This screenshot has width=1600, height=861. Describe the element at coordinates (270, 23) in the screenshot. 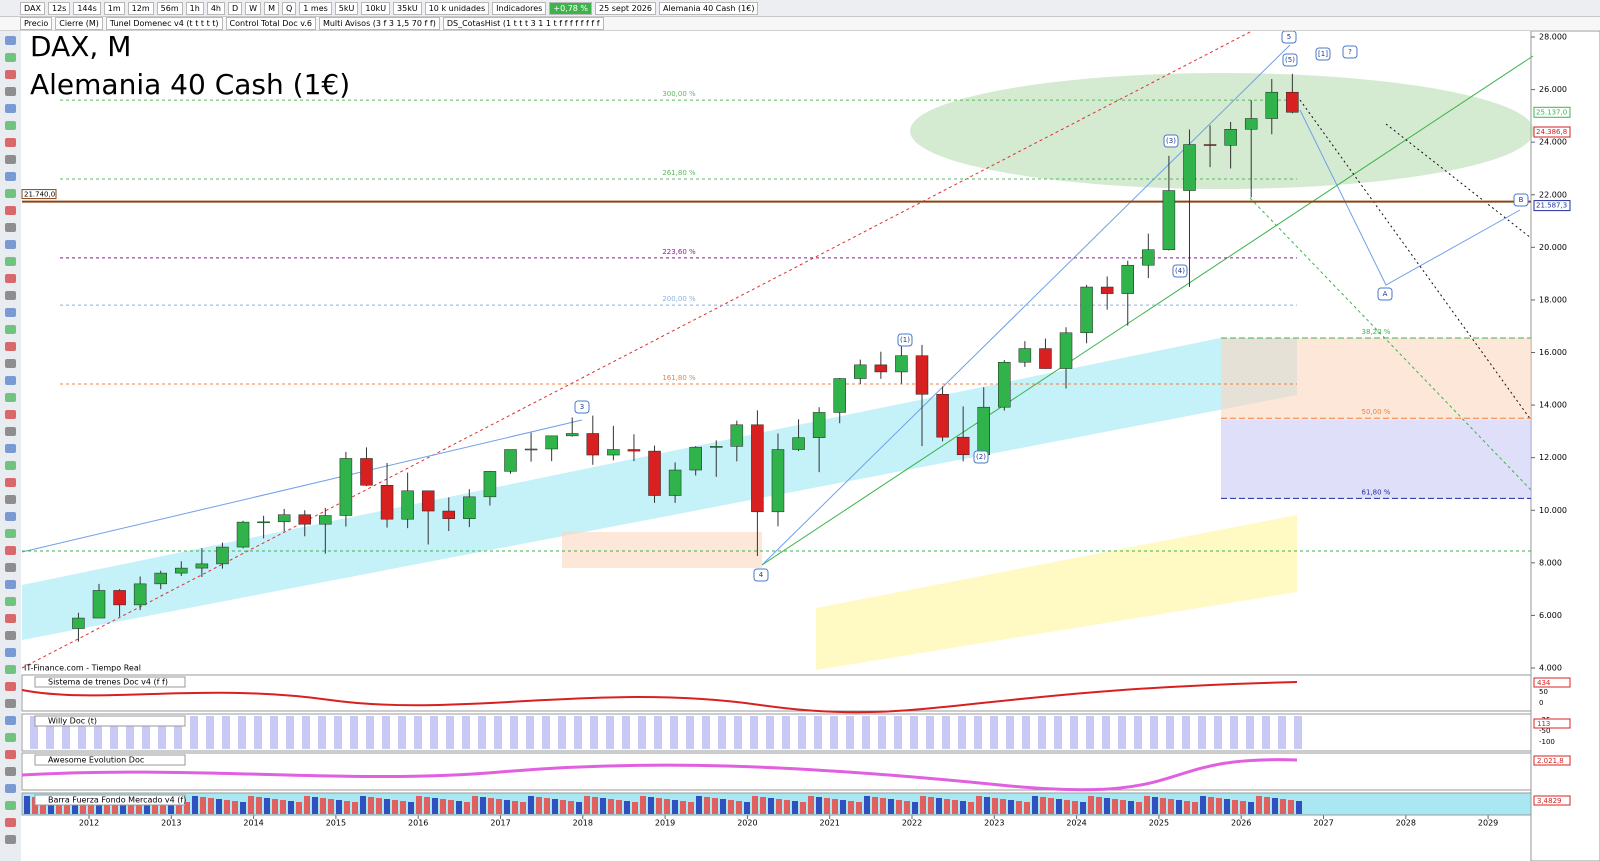

I see `toolbar-item: Control Total Doc v.6` at that location.